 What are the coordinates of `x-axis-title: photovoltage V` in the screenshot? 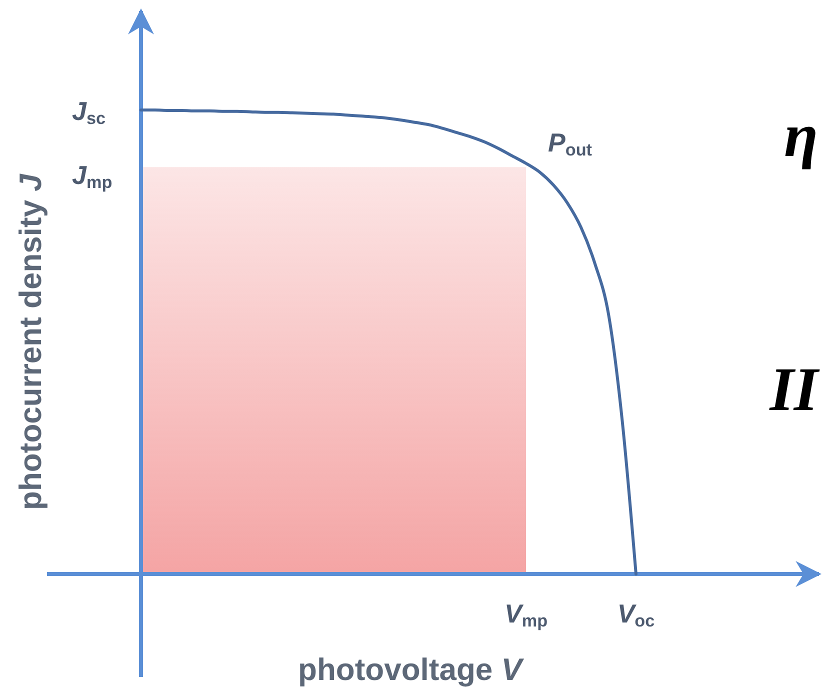 It's located at (411, 669).